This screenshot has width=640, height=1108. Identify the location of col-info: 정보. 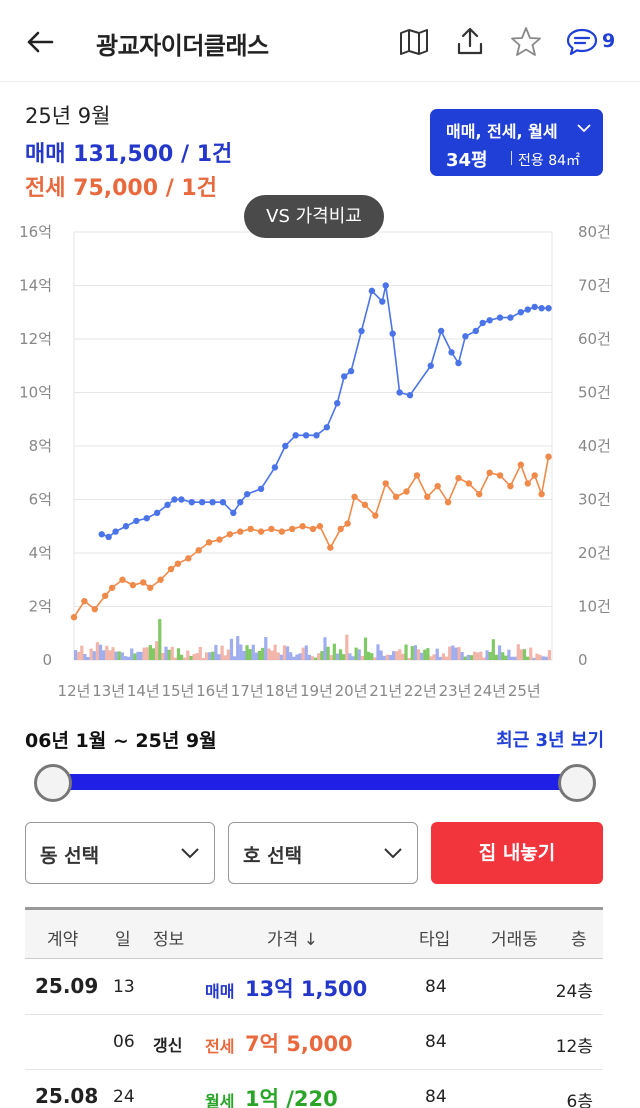
(169, 940).